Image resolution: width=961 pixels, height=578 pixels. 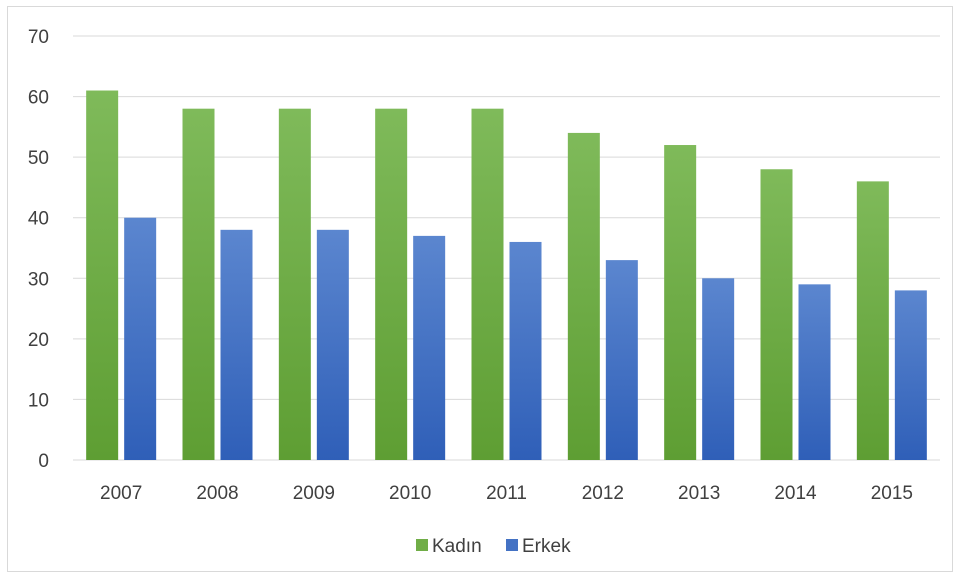 I want to click on bar-erkek-2015, so click(x=910, y=375).